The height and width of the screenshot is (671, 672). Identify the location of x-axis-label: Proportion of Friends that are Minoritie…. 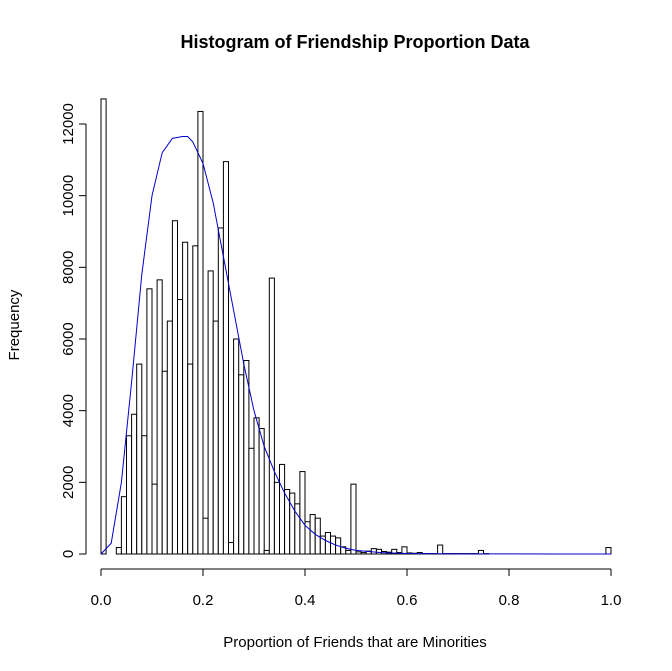
(354, 642).